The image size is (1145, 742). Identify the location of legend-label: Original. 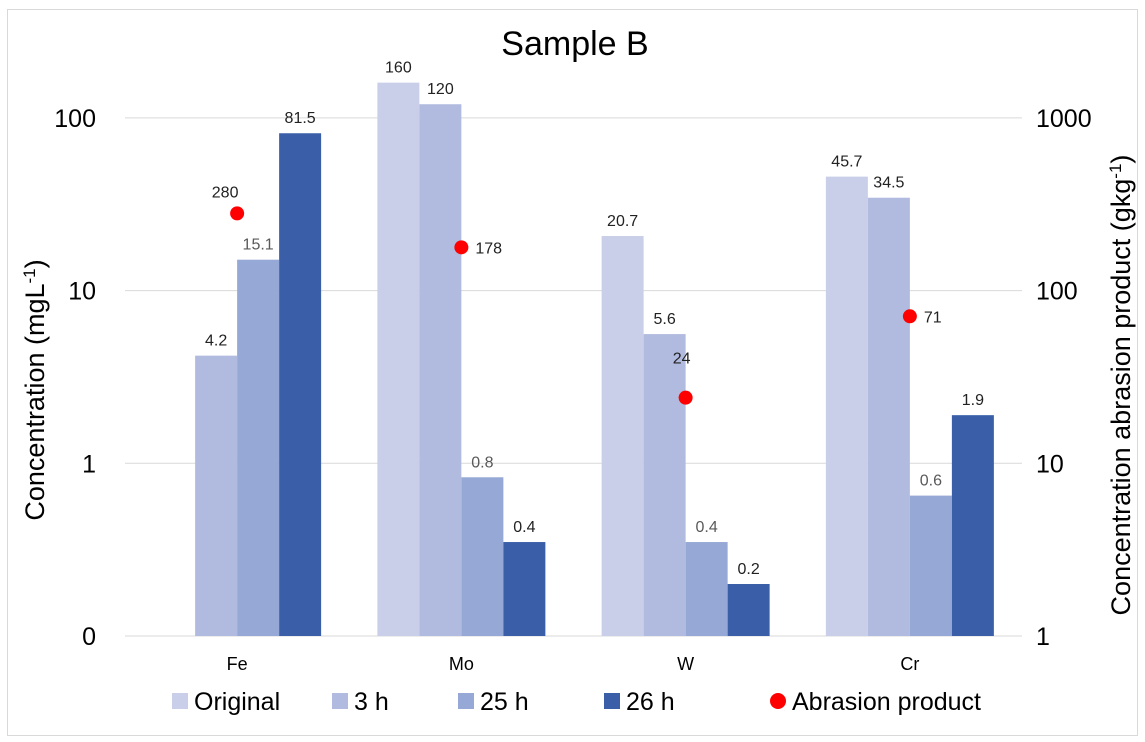
(237, 702).